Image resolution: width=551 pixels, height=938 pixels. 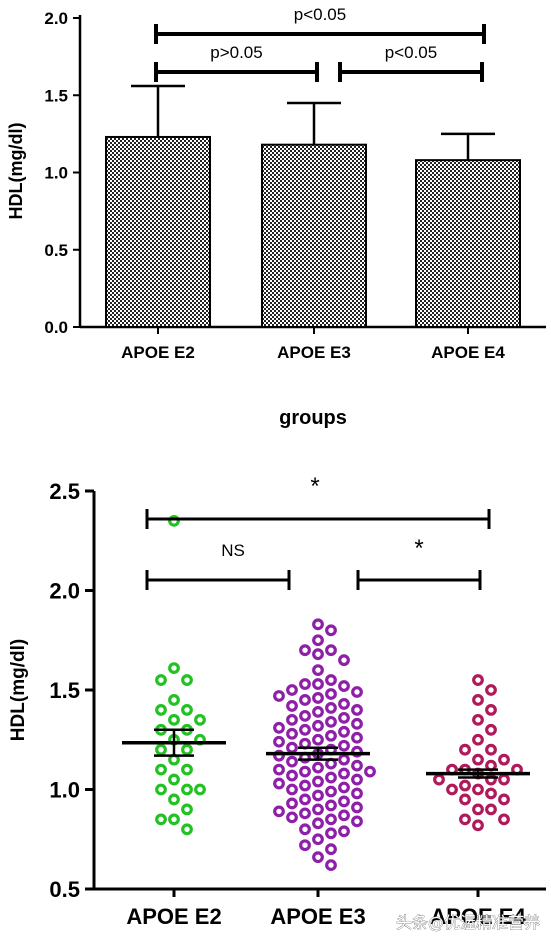 What do you see at coordinates (313, 418) in the screenshot?
I see `bar-chart-x-label: groups` at bounding box center [313, 418].